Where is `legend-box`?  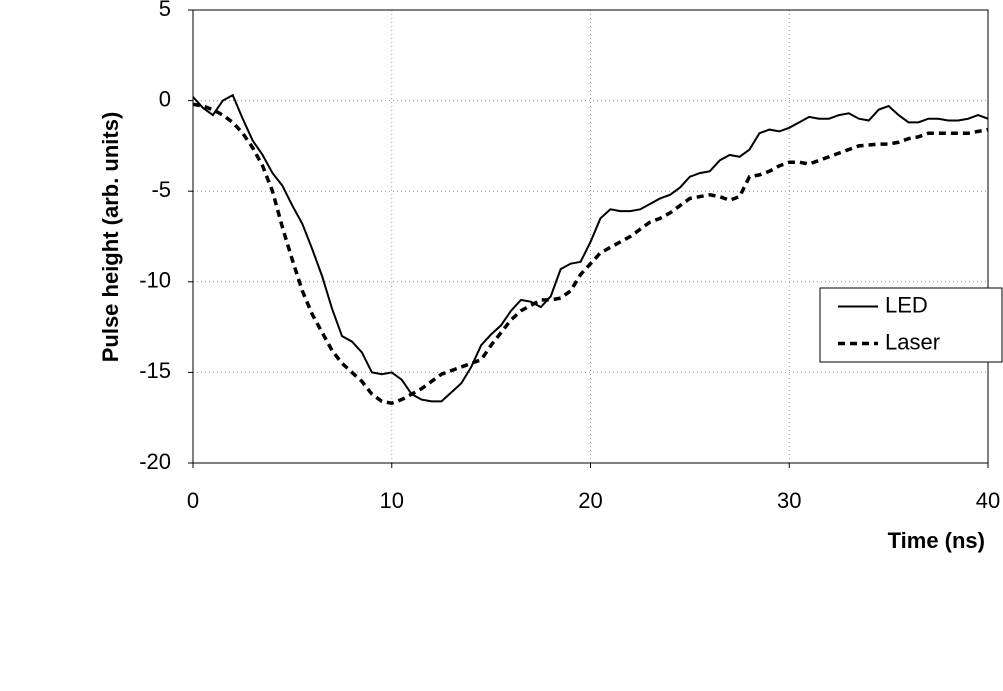 legend-box is located at coordinates (911, 325).